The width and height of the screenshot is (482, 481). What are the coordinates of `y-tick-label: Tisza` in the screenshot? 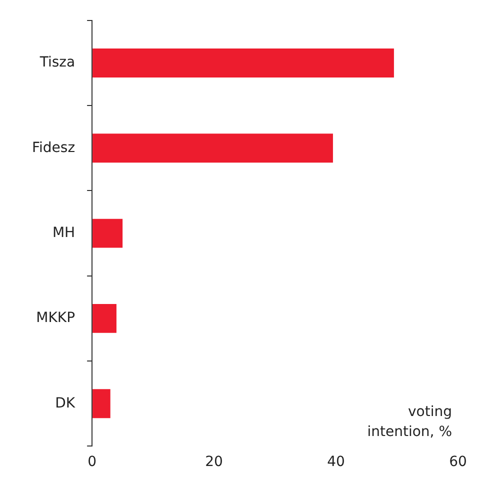 It's located at (57, 62).